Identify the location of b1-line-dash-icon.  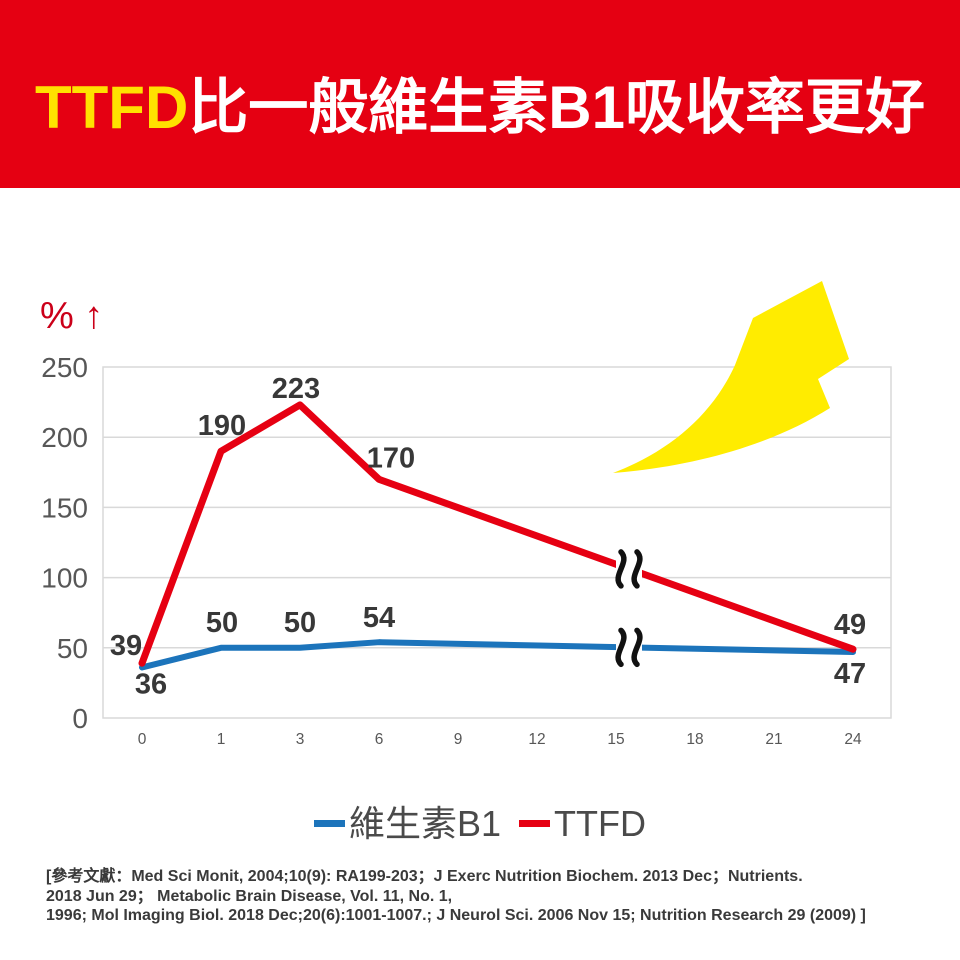
(329, 824).